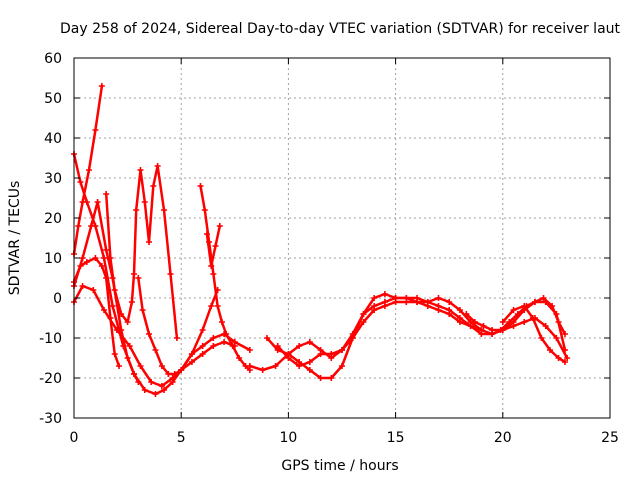 The image size is (640, 480). Describe the element at coordinates (50, 339) in the screenshot. I see `y-tick-label: -10` at that location.